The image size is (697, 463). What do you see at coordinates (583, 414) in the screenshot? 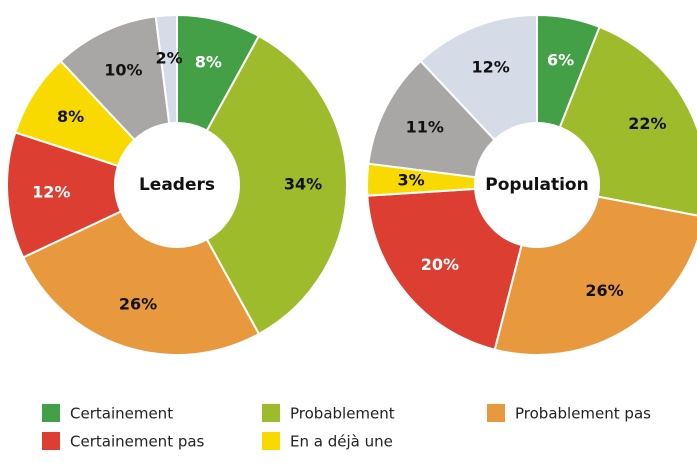
I see `legend-label: Probablement pas` at bounding box center [583, 414].